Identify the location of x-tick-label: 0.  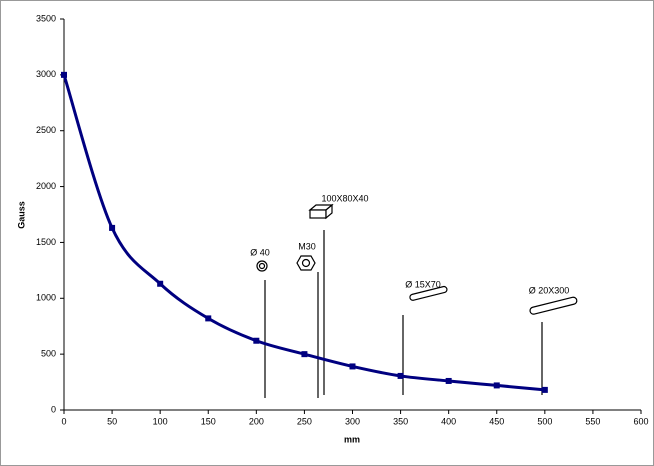
(63, 421).